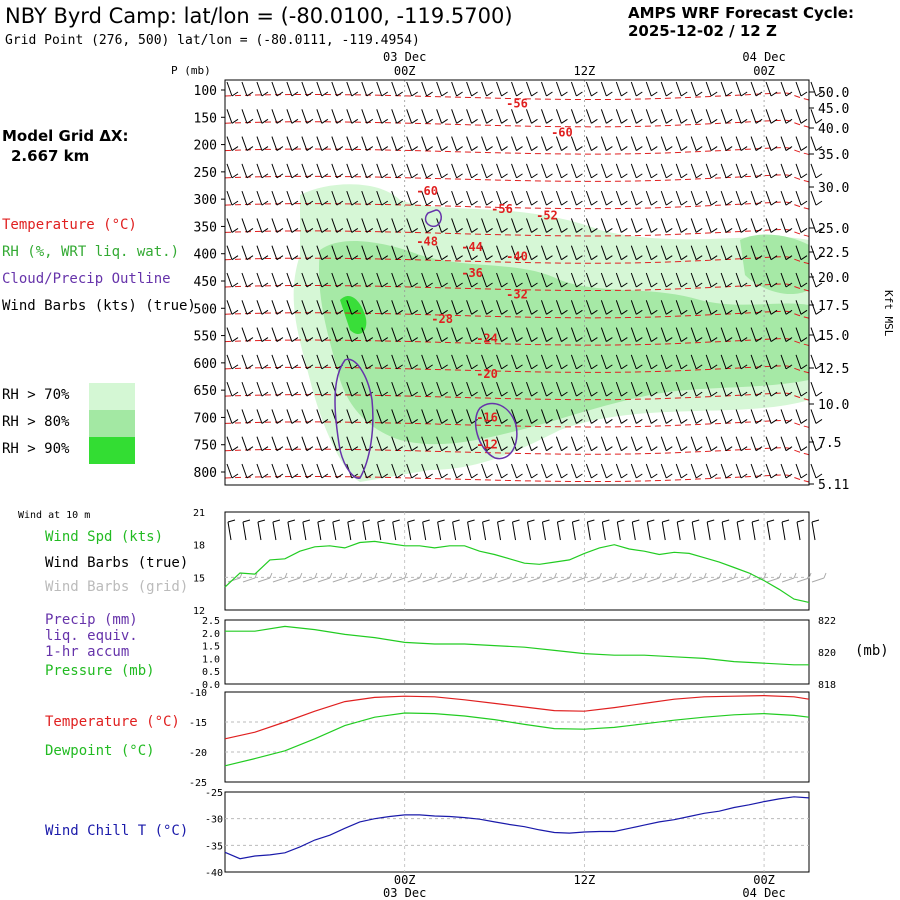 The height and width of the screenshot is (900, 900). What do you see at coordinates (198, 783) in the screenshot?
I see `temperature-tick-label: -25` at bounding box center [198, 783].